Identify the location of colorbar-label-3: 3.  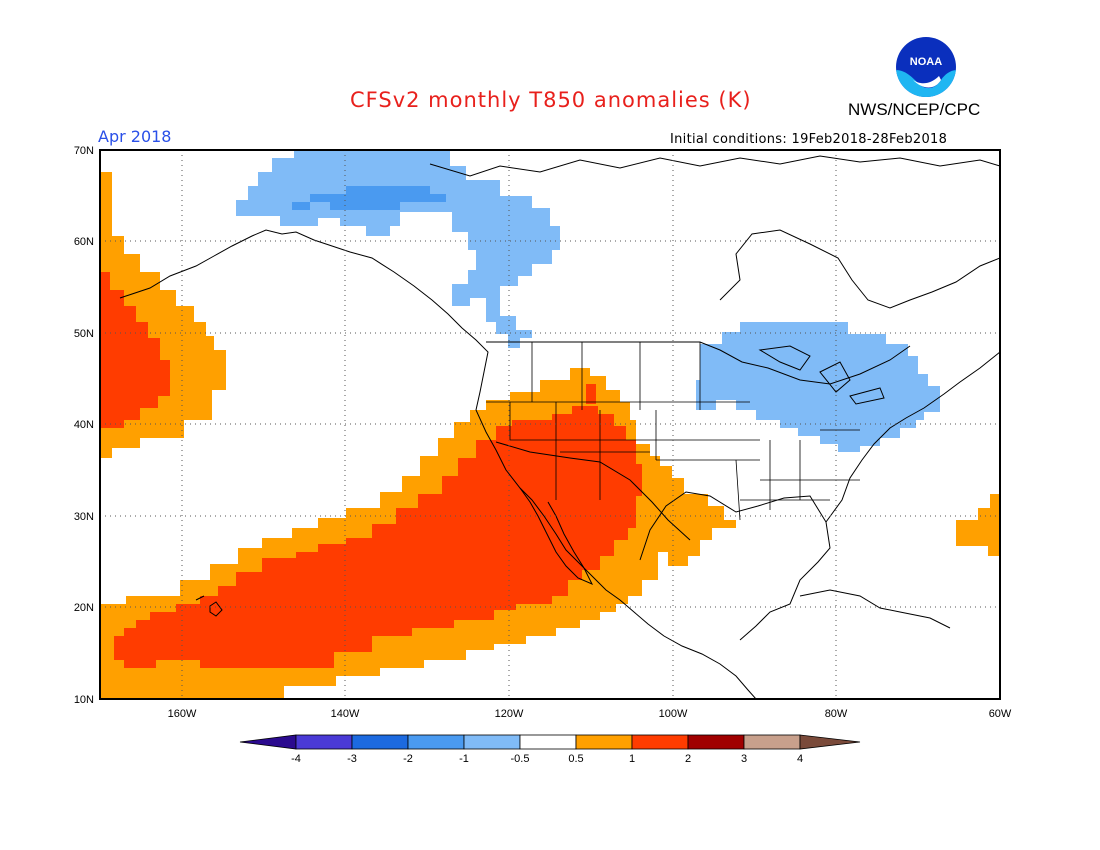
(744, 759).